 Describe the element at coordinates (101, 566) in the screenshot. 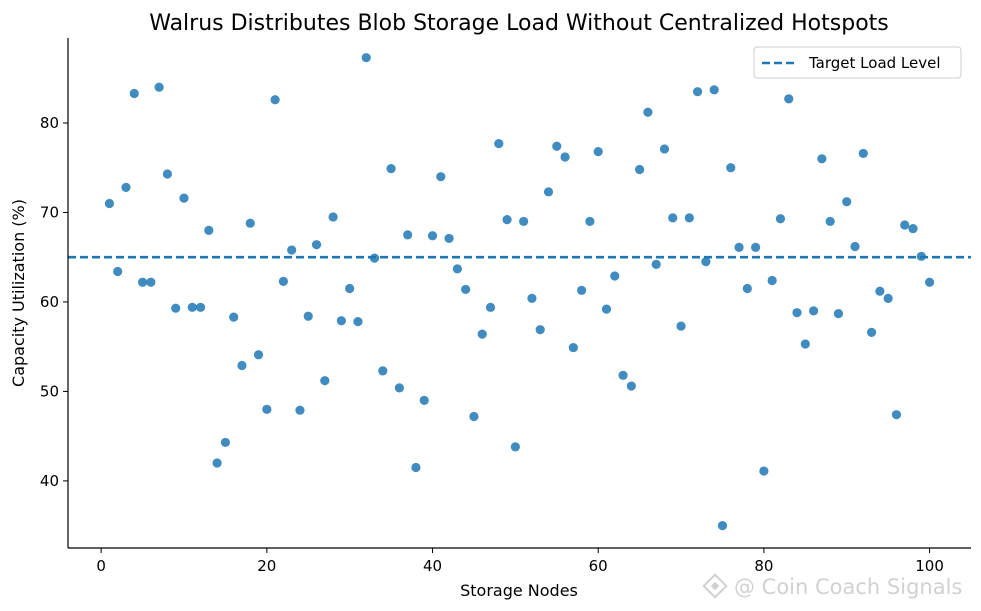

I see `x-tick-label: 0` at that location.